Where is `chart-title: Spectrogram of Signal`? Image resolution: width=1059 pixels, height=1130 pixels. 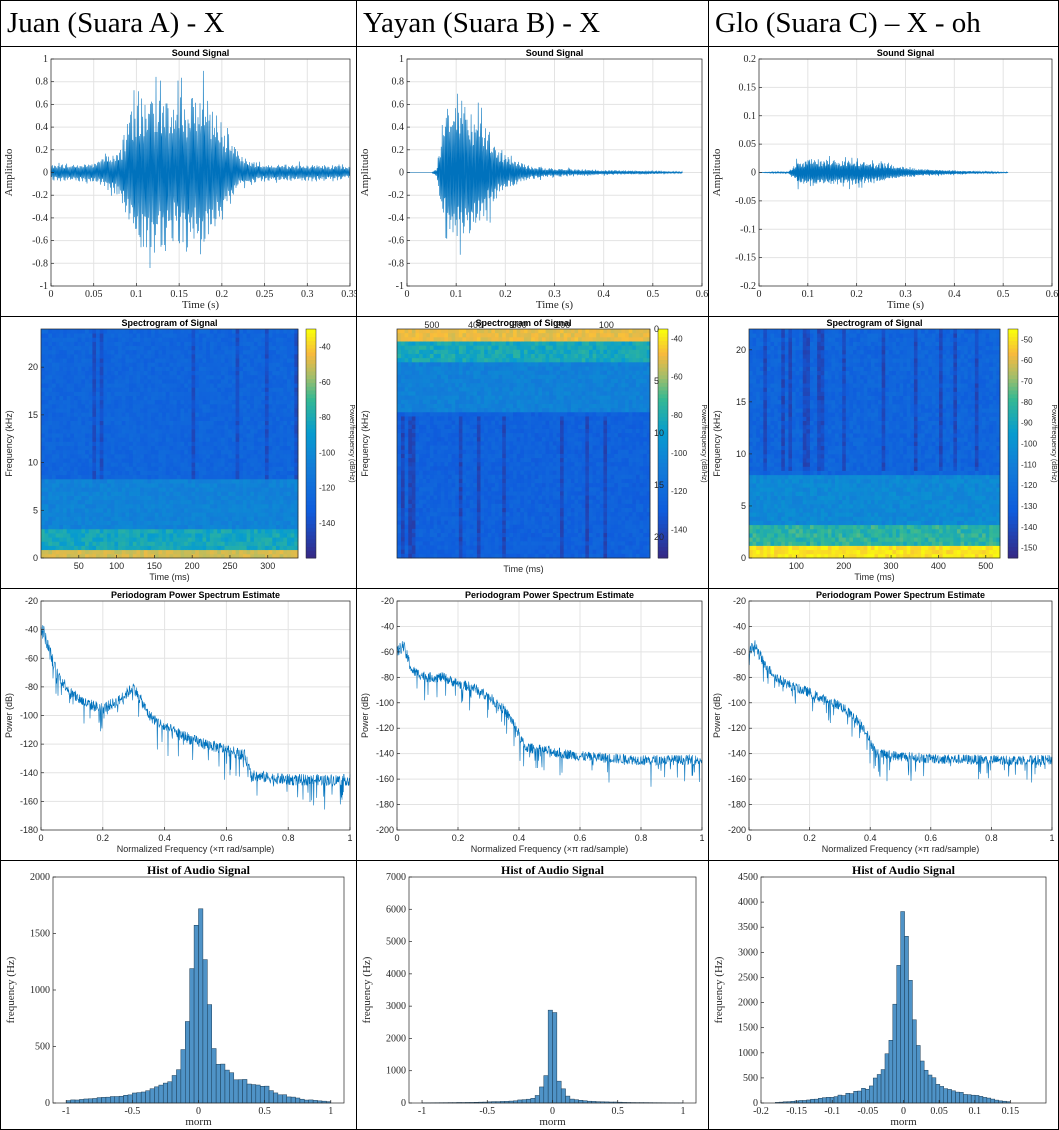
chart-title: Spectrogram of Signal is located at coordinates (169, 323).